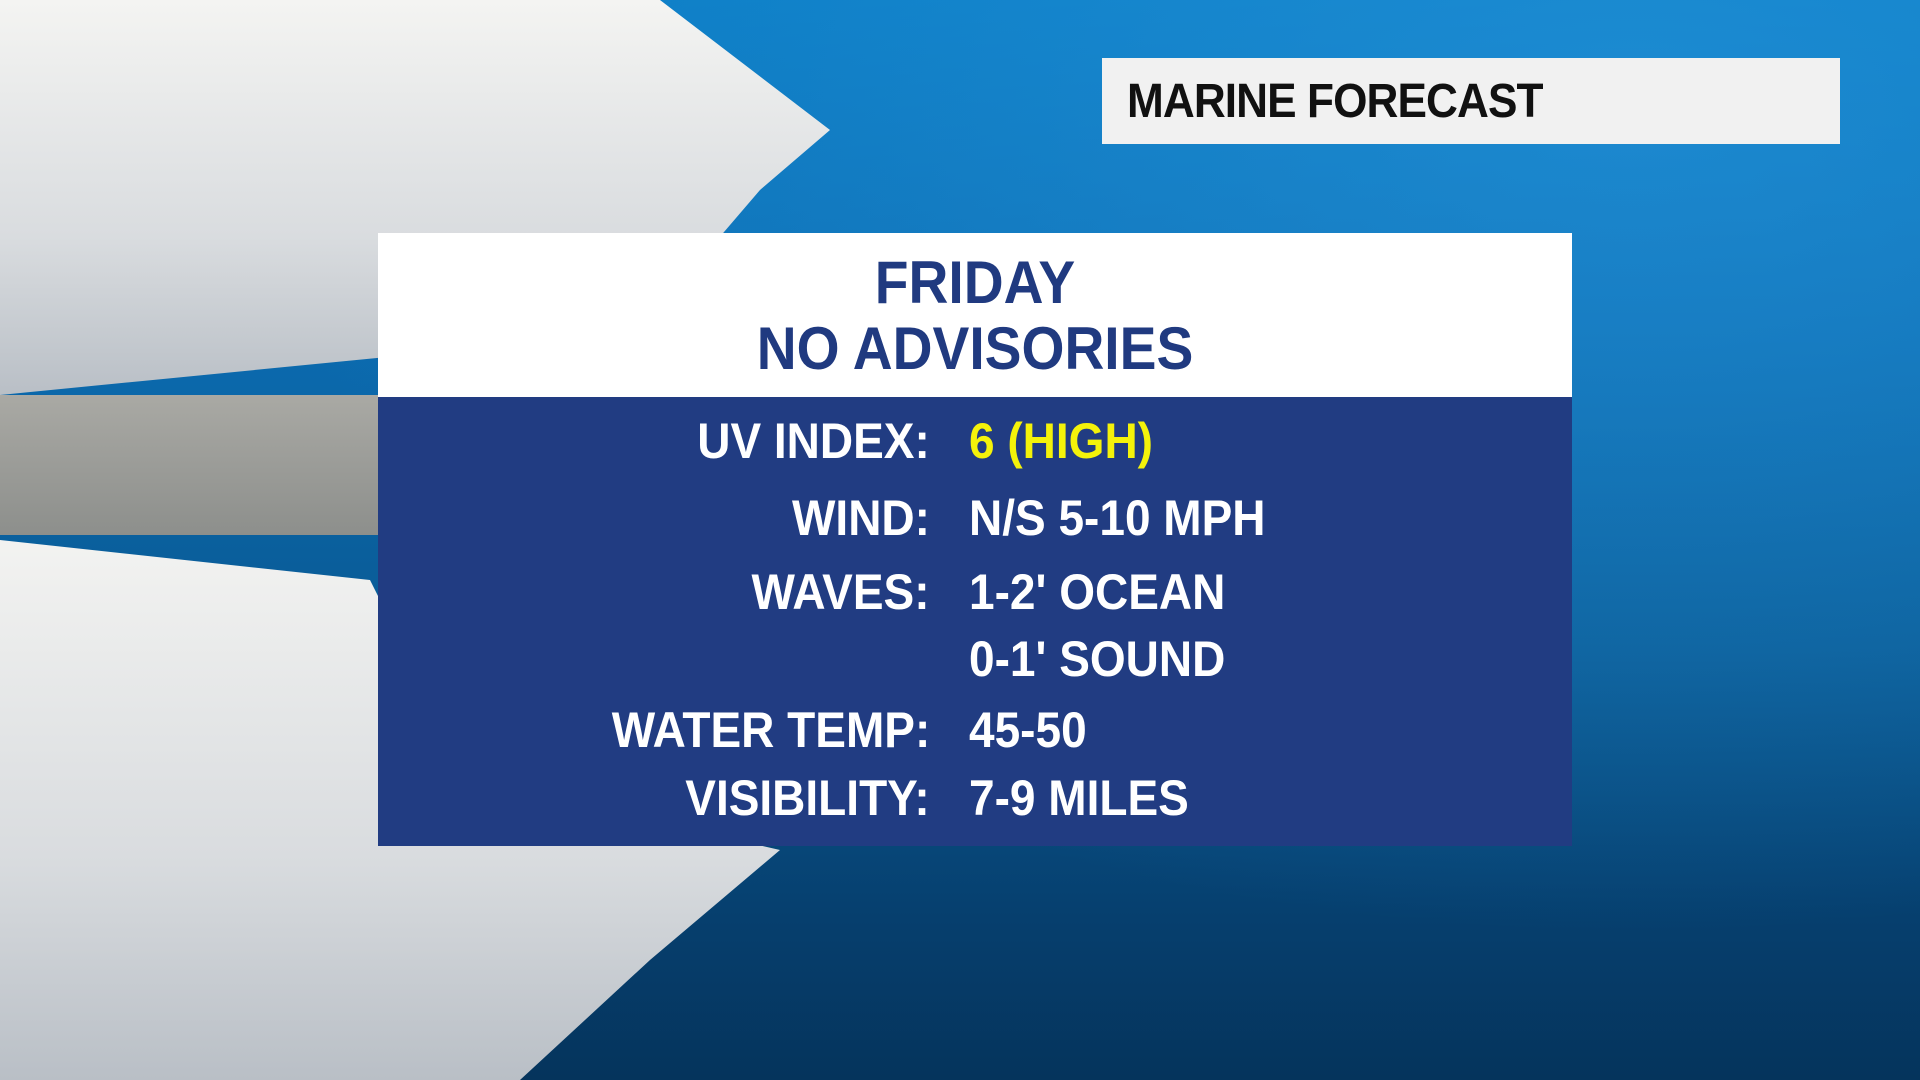 The width and height of the screenshot is (1920, 1080). I want to click on panel-header: FRIDAY NO ADVISORIES, so click(975, 315).